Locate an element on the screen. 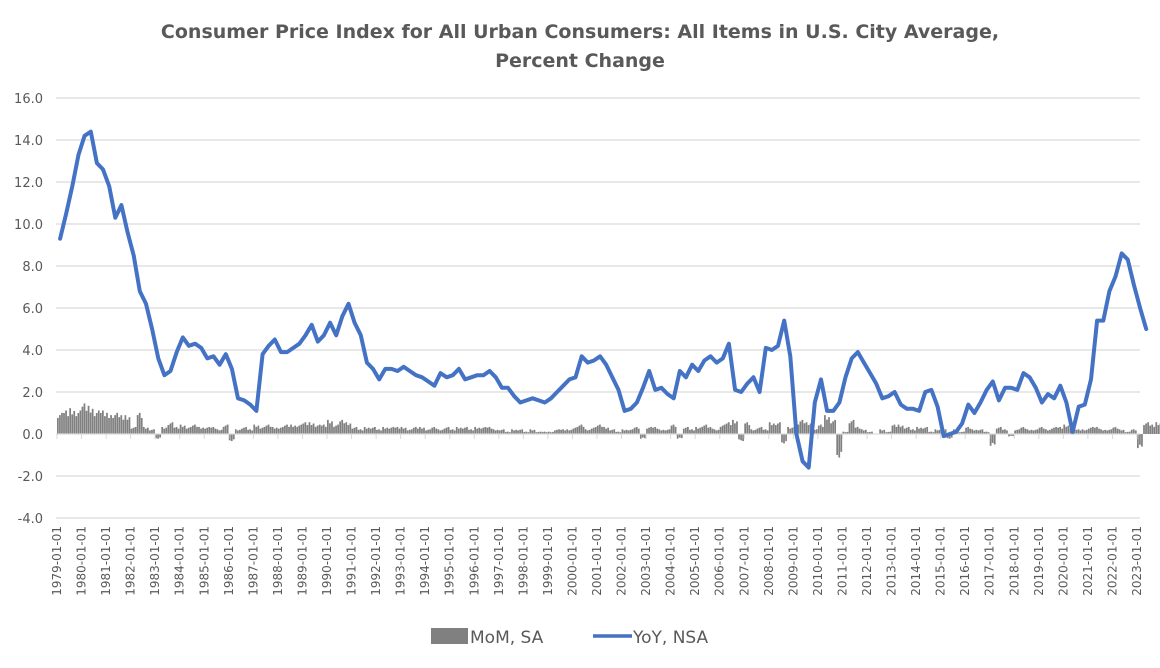  x-tick-label: 2003-01-01 is located at coordinates (646, 561).